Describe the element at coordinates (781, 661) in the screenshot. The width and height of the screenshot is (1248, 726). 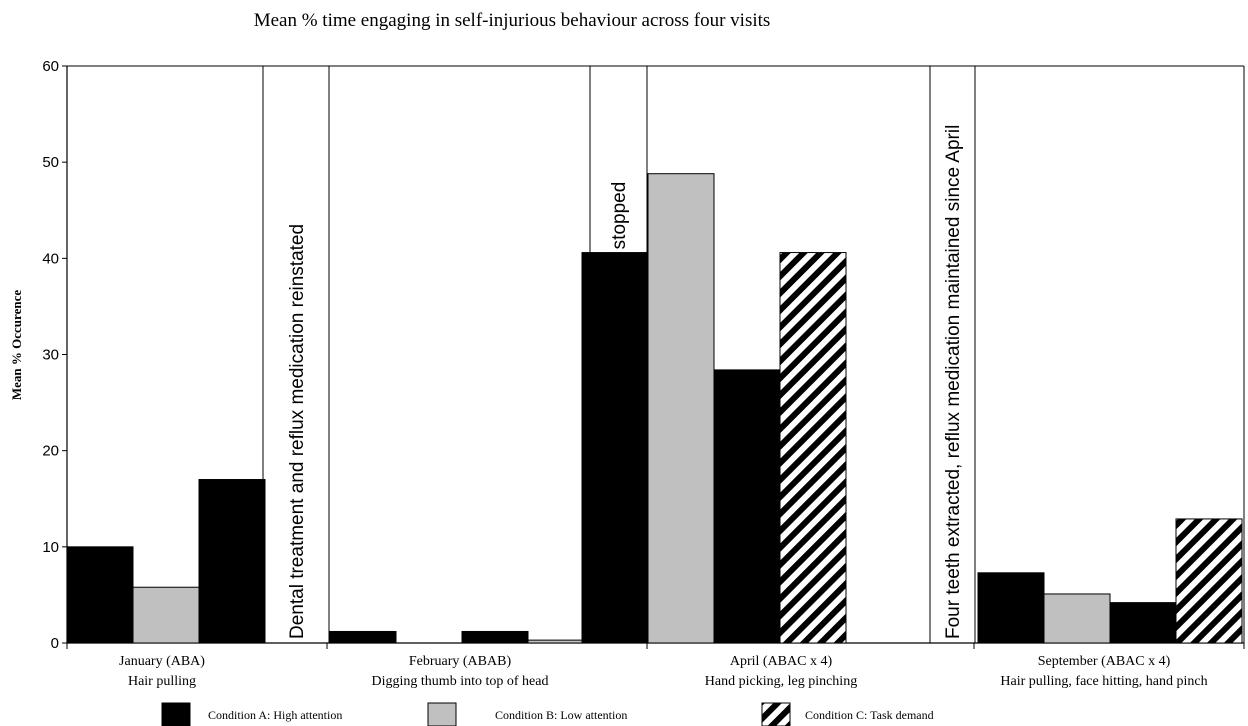
I see `category-label: April (ABAC x 4)` at that location.